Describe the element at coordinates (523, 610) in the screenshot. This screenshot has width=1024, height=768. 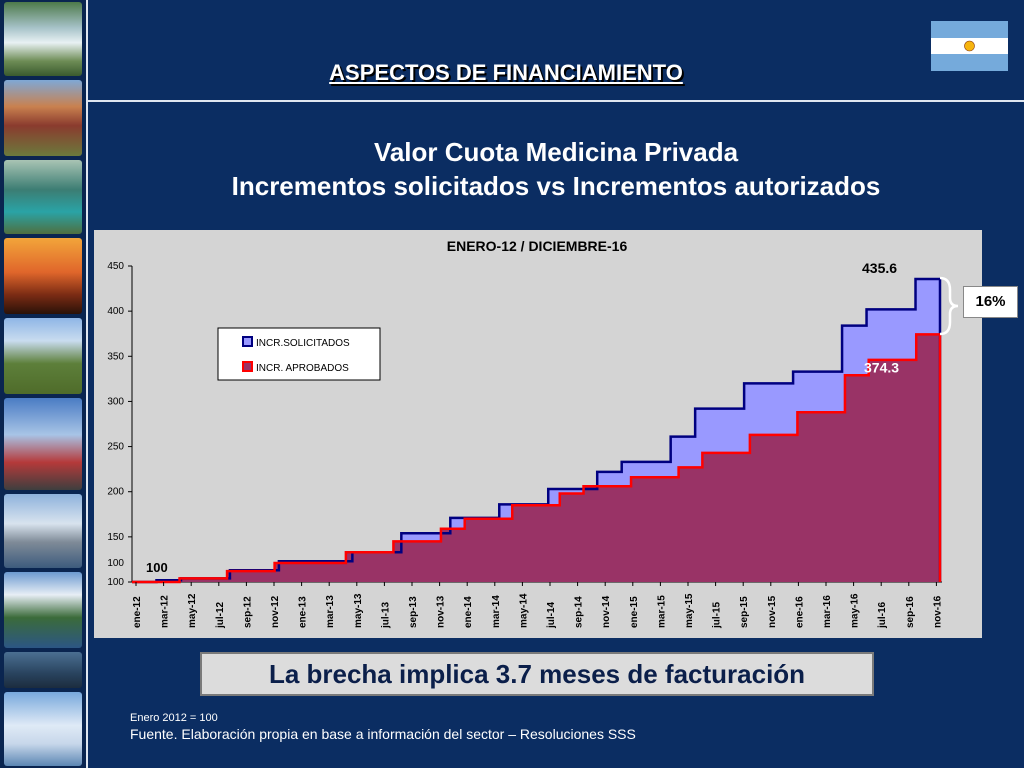
I see `x-tick-label: may-14` at that location.